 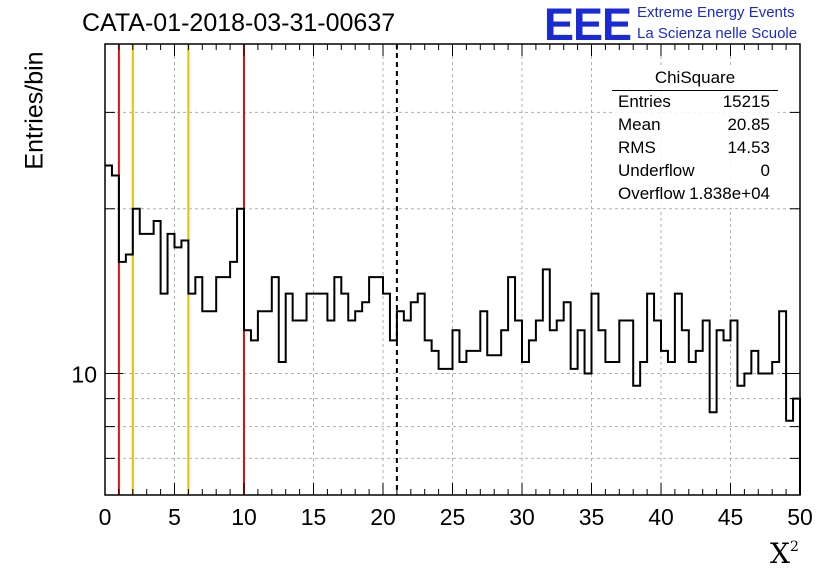 What do you see at coordinates (729, 193) in the screenshot?
I see `stats-value: 1.838e+04` at bounding box center [729, 193].